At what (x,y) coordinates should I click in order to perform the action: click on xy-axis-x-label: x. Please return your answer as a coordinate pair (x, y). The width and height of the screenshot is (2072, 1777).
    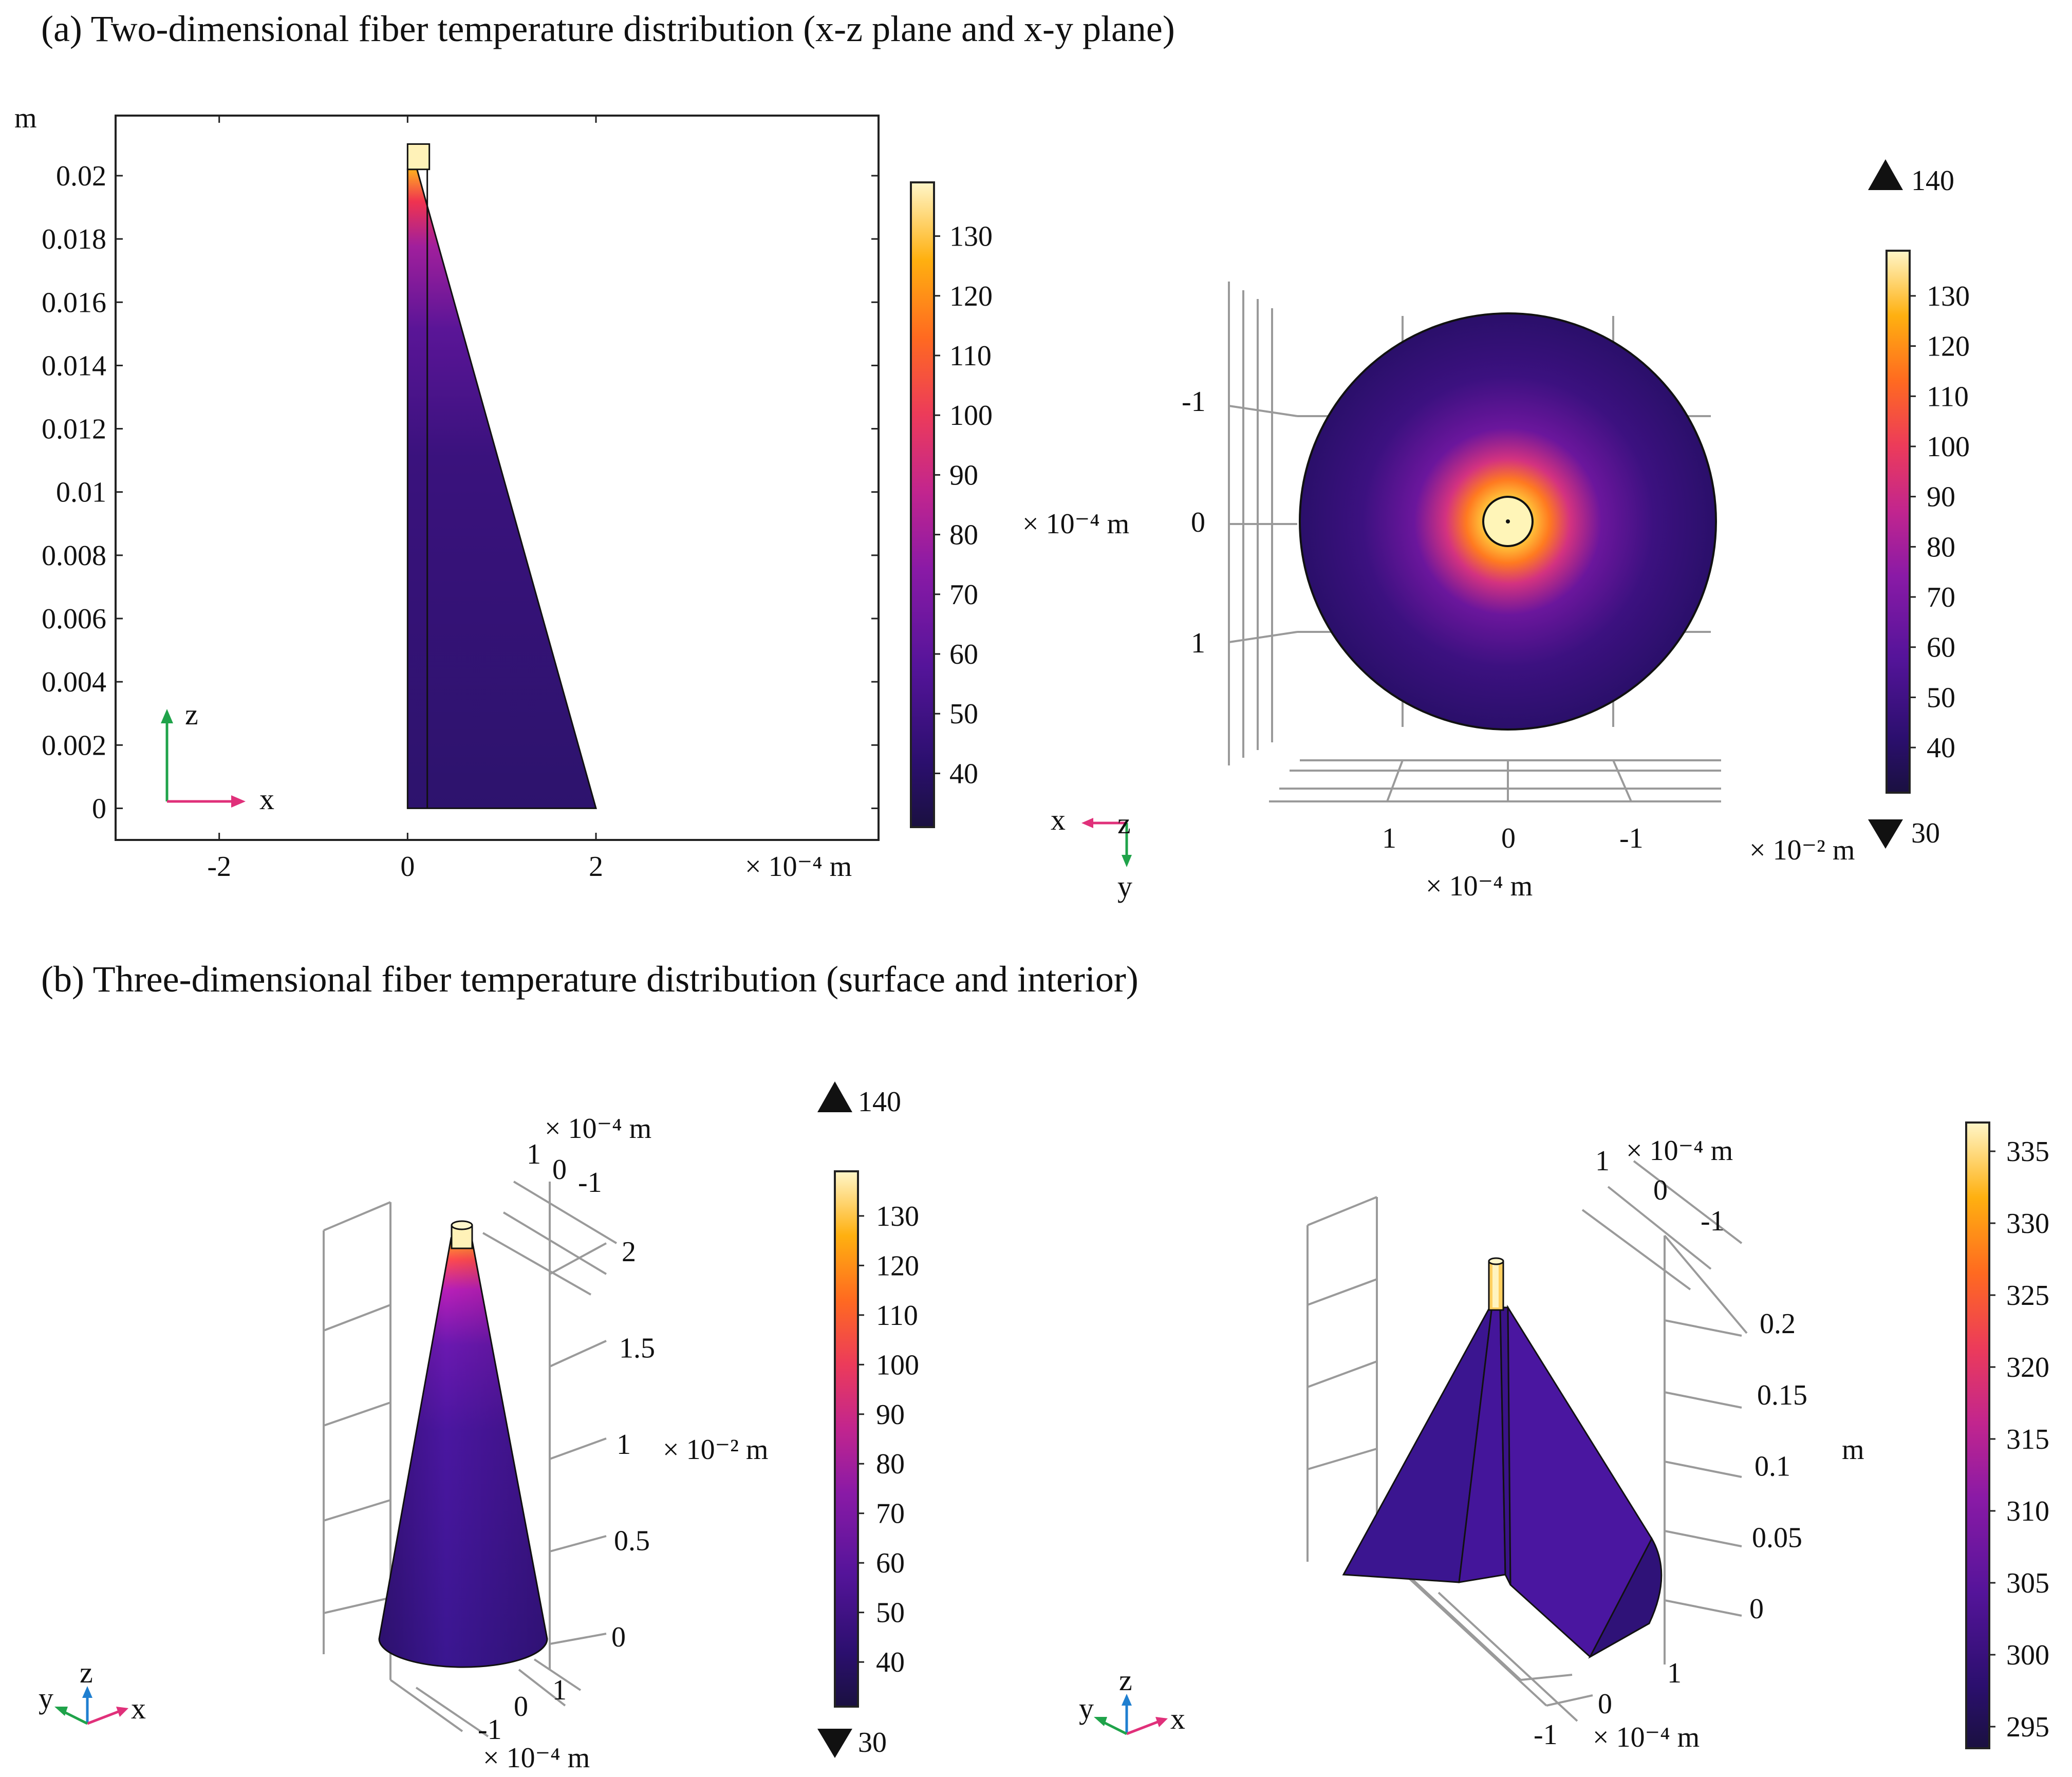
    Looking at the image, I should click on (1058, 819).